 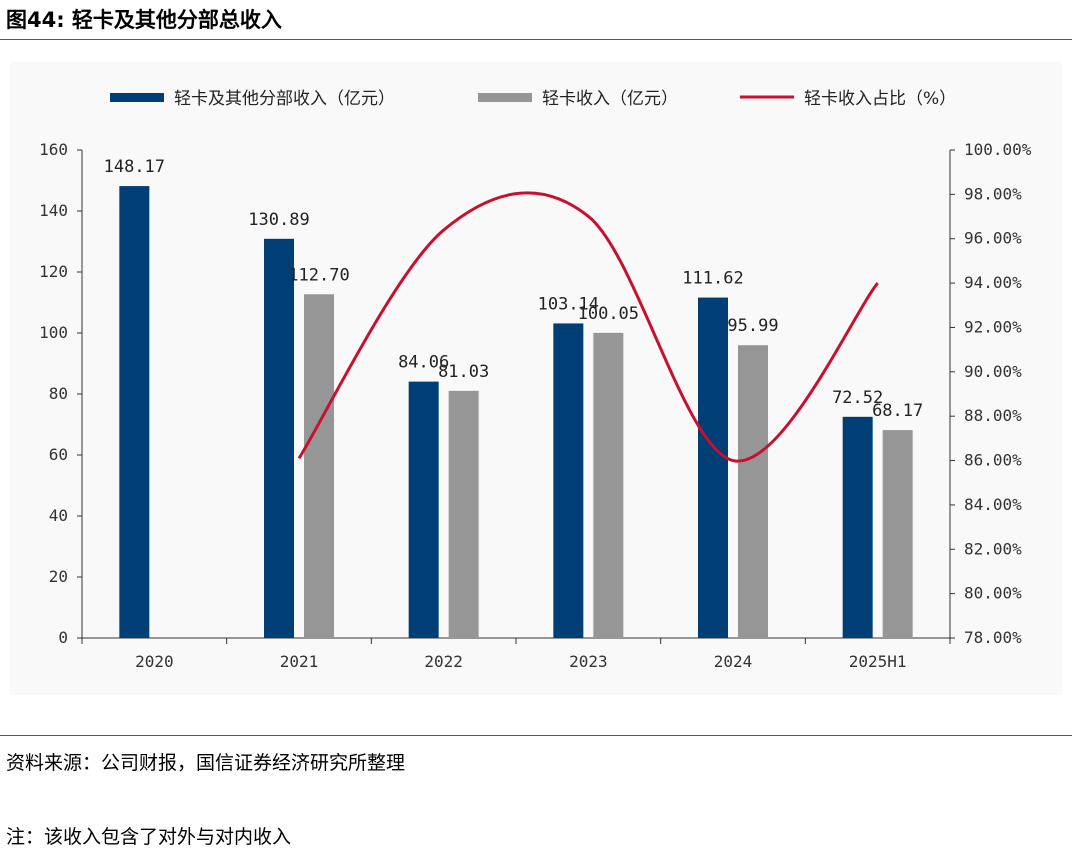 I want to click on bar-data-label: 100.05, so click(x=608, y=314).